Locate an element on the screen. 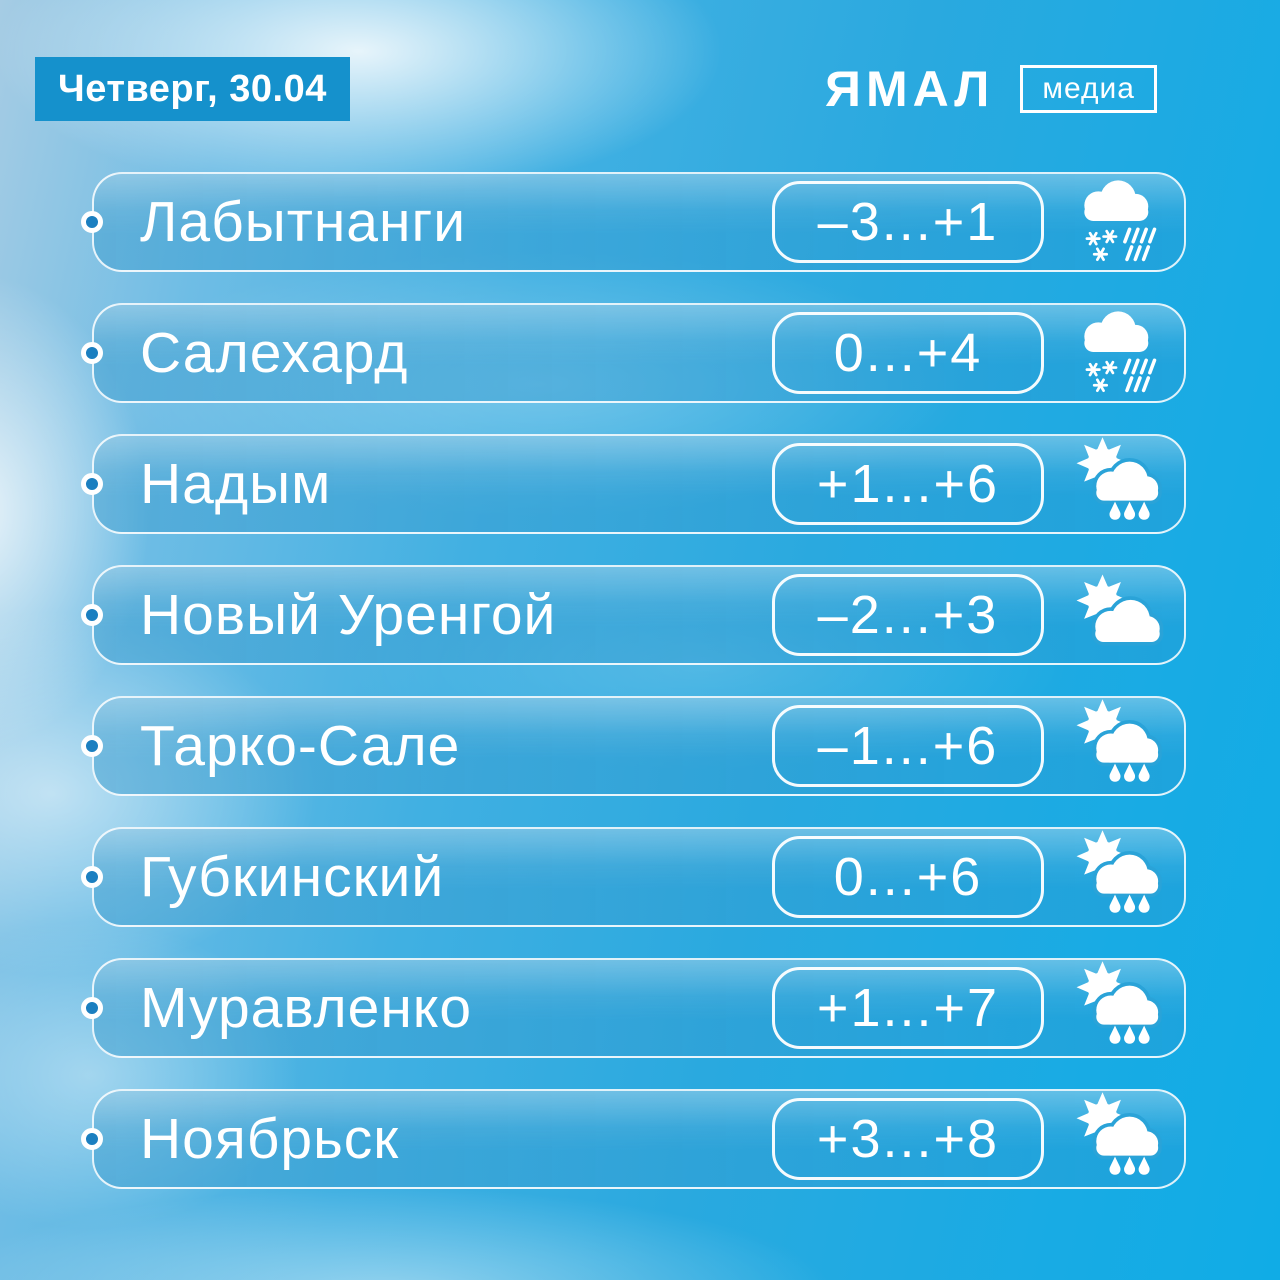 This screenshot has width=1280, height=1280. temperature-value: +1...+7 is located at coordinates (908, 1008).